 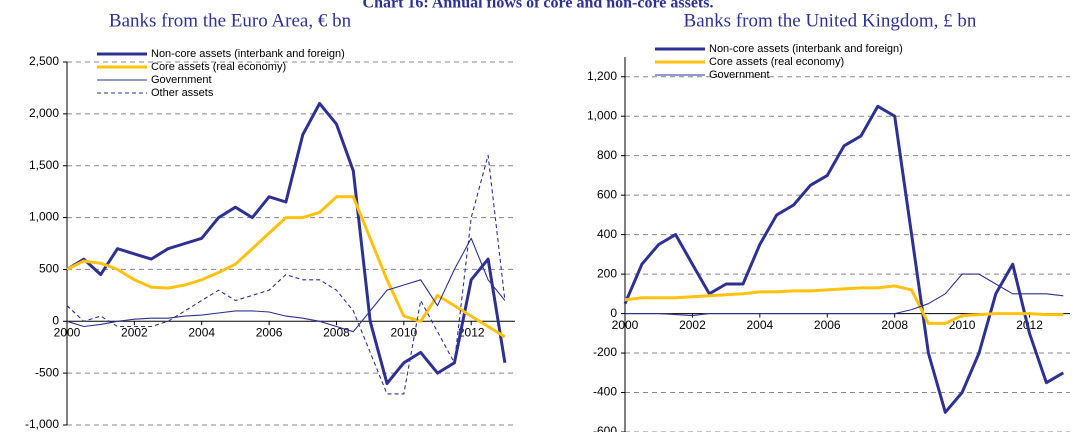 What do you see at coordinates (607, 155) in the screenshot?
I see `y-tick-label: 800` at bounding box center [607, 155].